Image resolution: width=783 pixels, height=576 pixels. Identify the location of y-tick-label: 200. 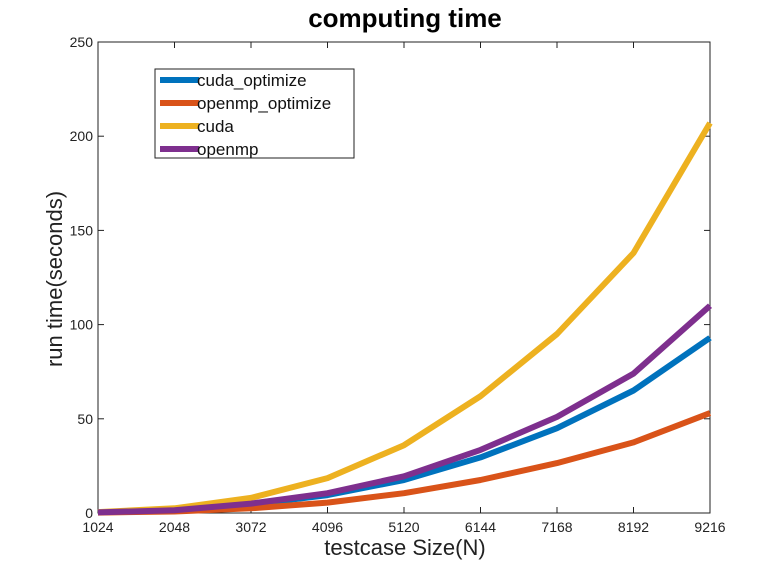
(82, 136).